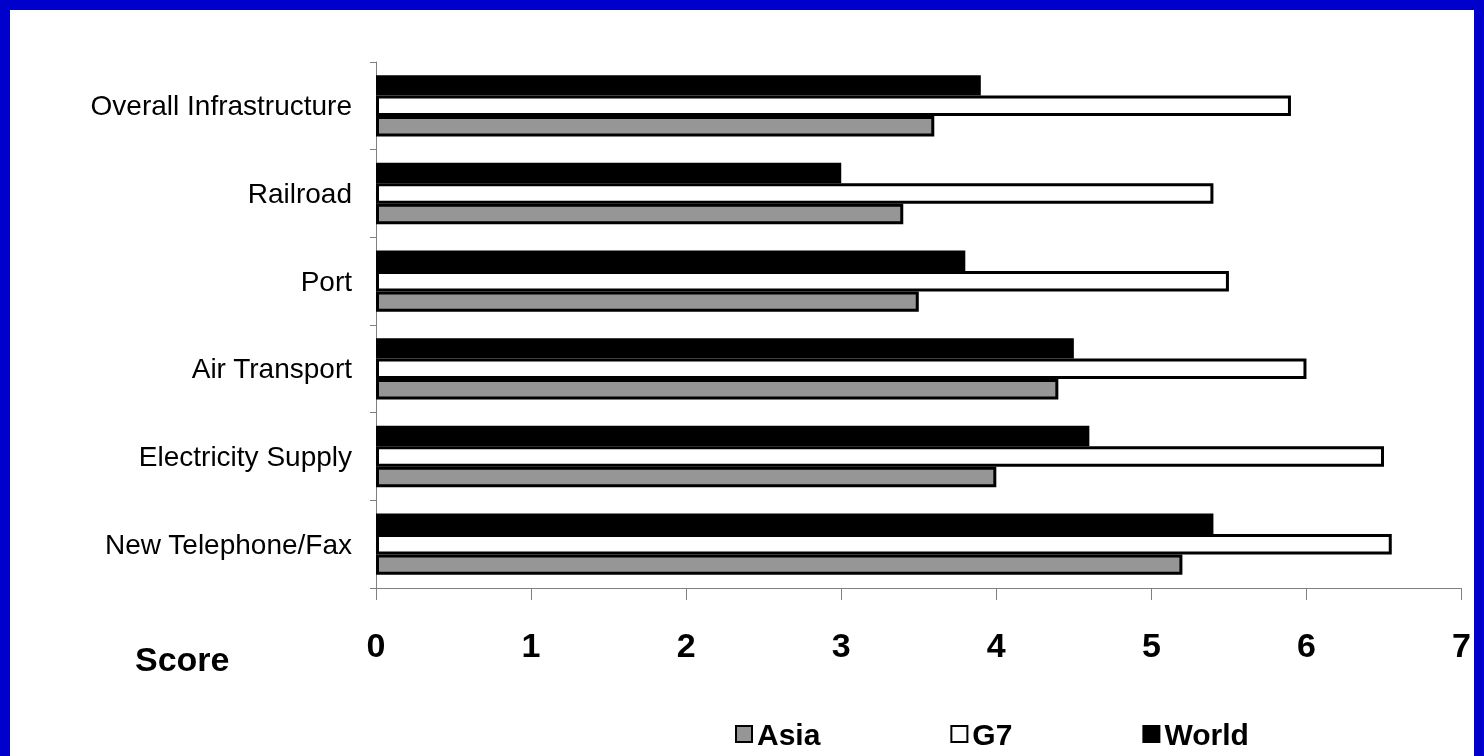 Image resolution: width=1484 pixels, height=756 pixels. What do you see at coordinates (376, 645) in the screenshot?
I see `x-tick-label: 0` at bounding box center [376, 645].